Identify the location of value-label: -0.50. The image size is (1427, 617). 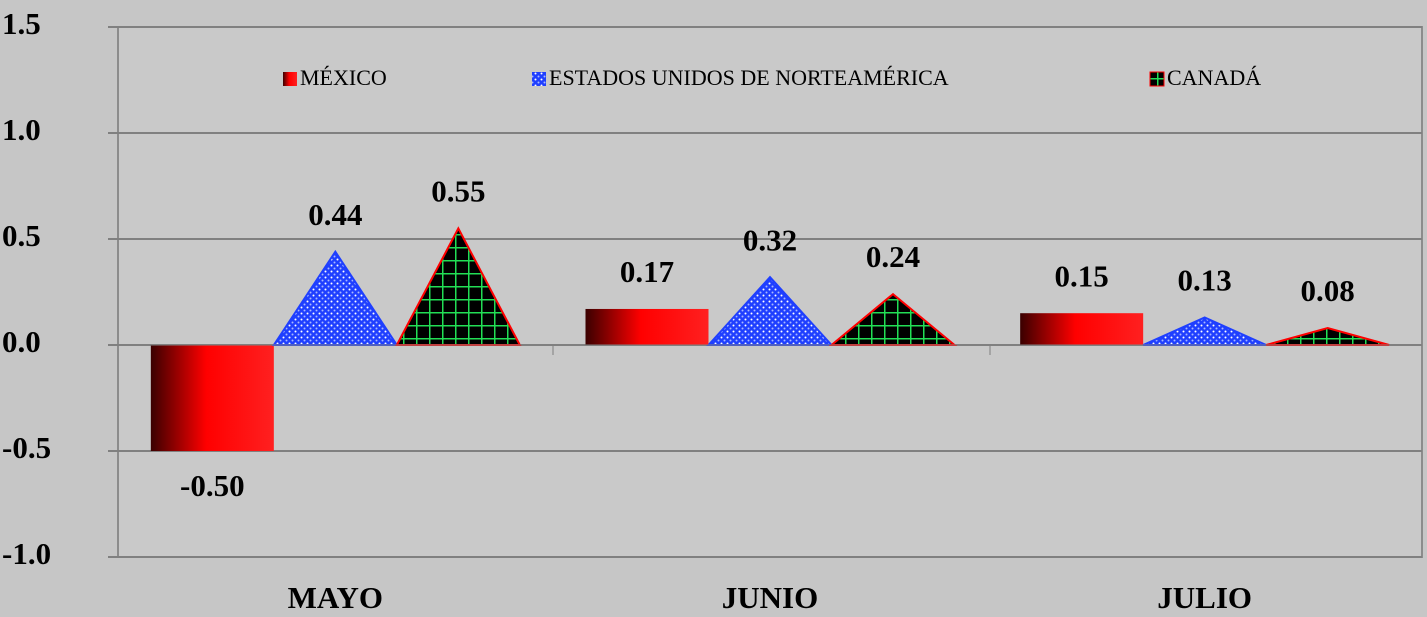
(212, 485).